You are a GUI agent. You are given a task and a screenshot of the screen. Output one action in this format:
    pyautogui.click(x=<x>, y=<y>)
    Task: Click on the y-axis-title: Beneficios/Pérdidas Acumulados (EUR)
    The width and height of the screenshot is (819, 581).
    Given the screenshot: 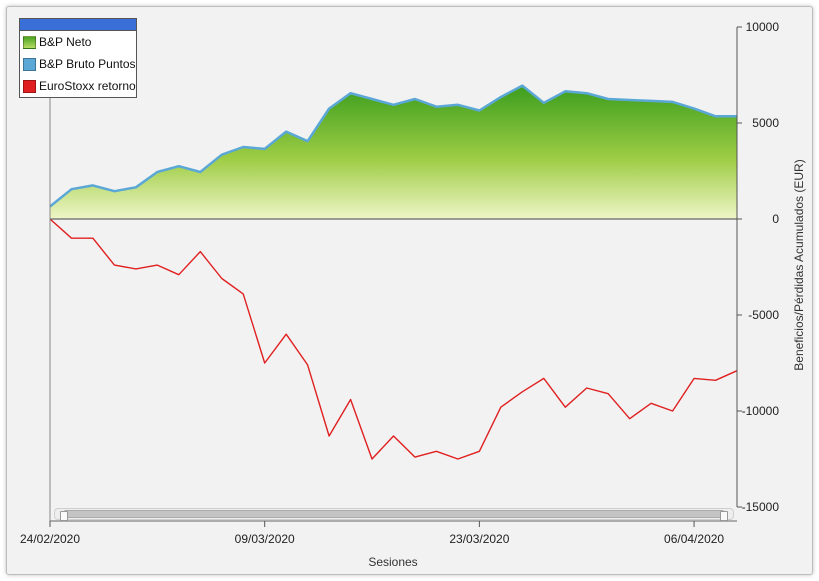 What is the action you would take?
    pyautogui.click(x=799, y=264)
    